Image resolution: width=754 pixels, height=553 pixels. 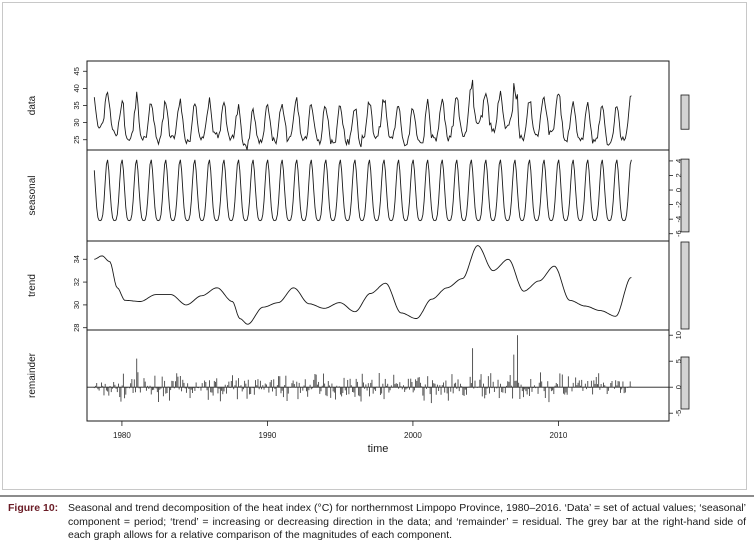 What do you see at coordinates (76, 122) in the screenshot?
I see `ytick-label-data: 30` at bounding box center [76, 122].